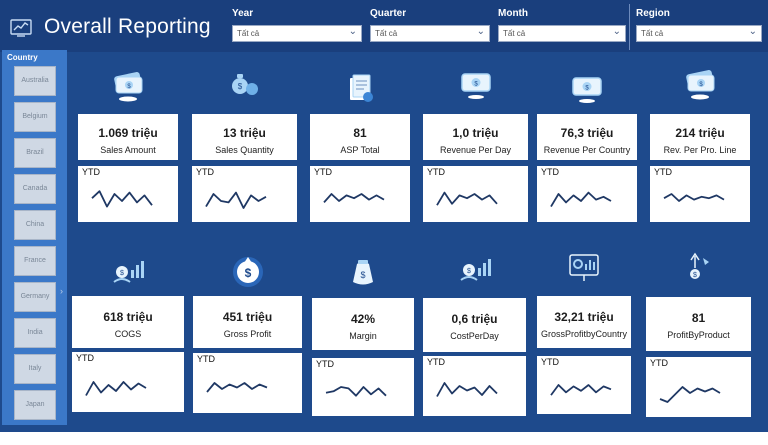 Image resolution: width=768 pixels, height=445 pixels. I want to click on kpi-value-card: 214 triệu Rev. Per Pro. Line, so click(700, 137).